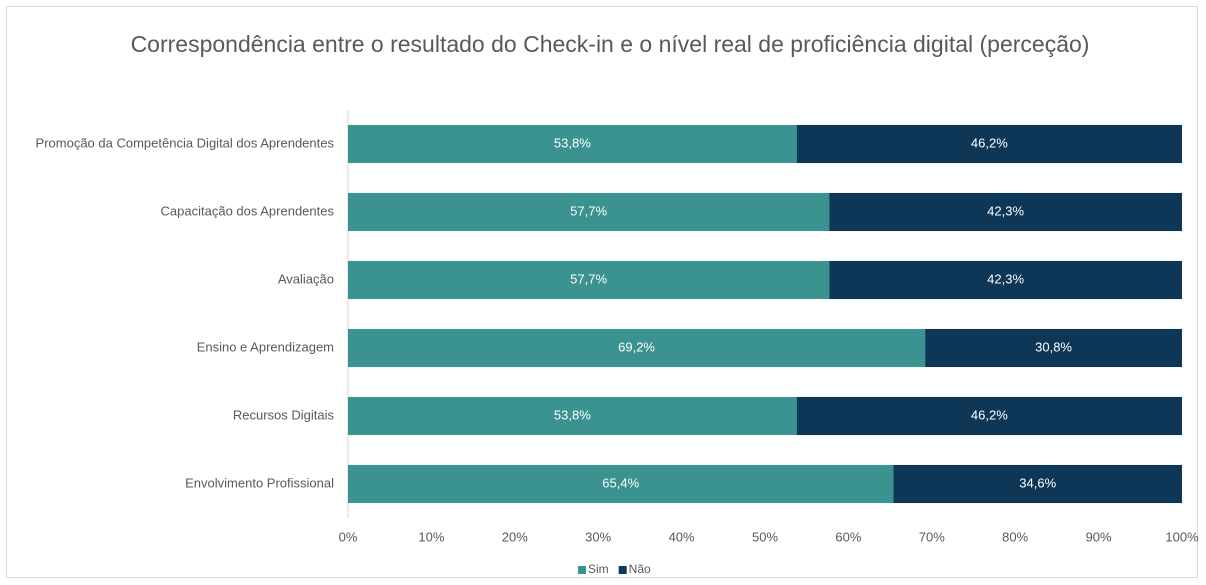  What do you see at coordinates (598, 569) in the screenshot?
I see `legend-label: Sim` at bounding box center [598, 569].